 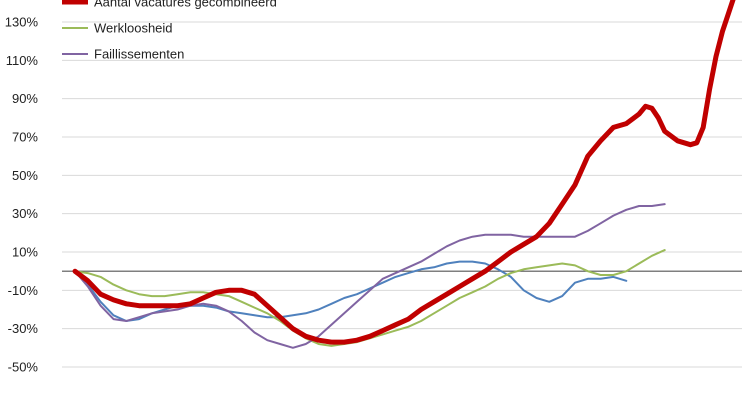 What do you see at coordinates (23, 290) in the screenshot?
I see `y-tick-label: -10%` at bounding box center [23, 290].